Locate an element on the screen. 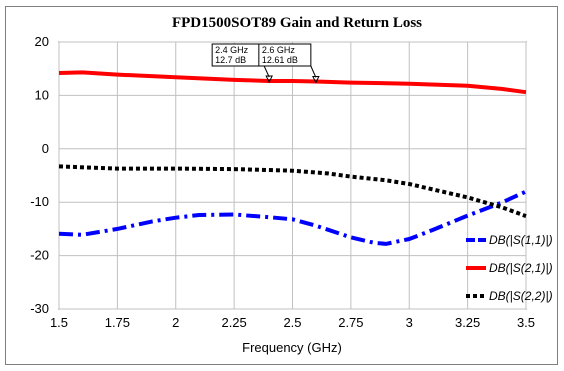 Image resolution: width=564 pixels, height=371 pixels. legend-label: DB(|S(2,2)|) is located at coordinates (521, 296).